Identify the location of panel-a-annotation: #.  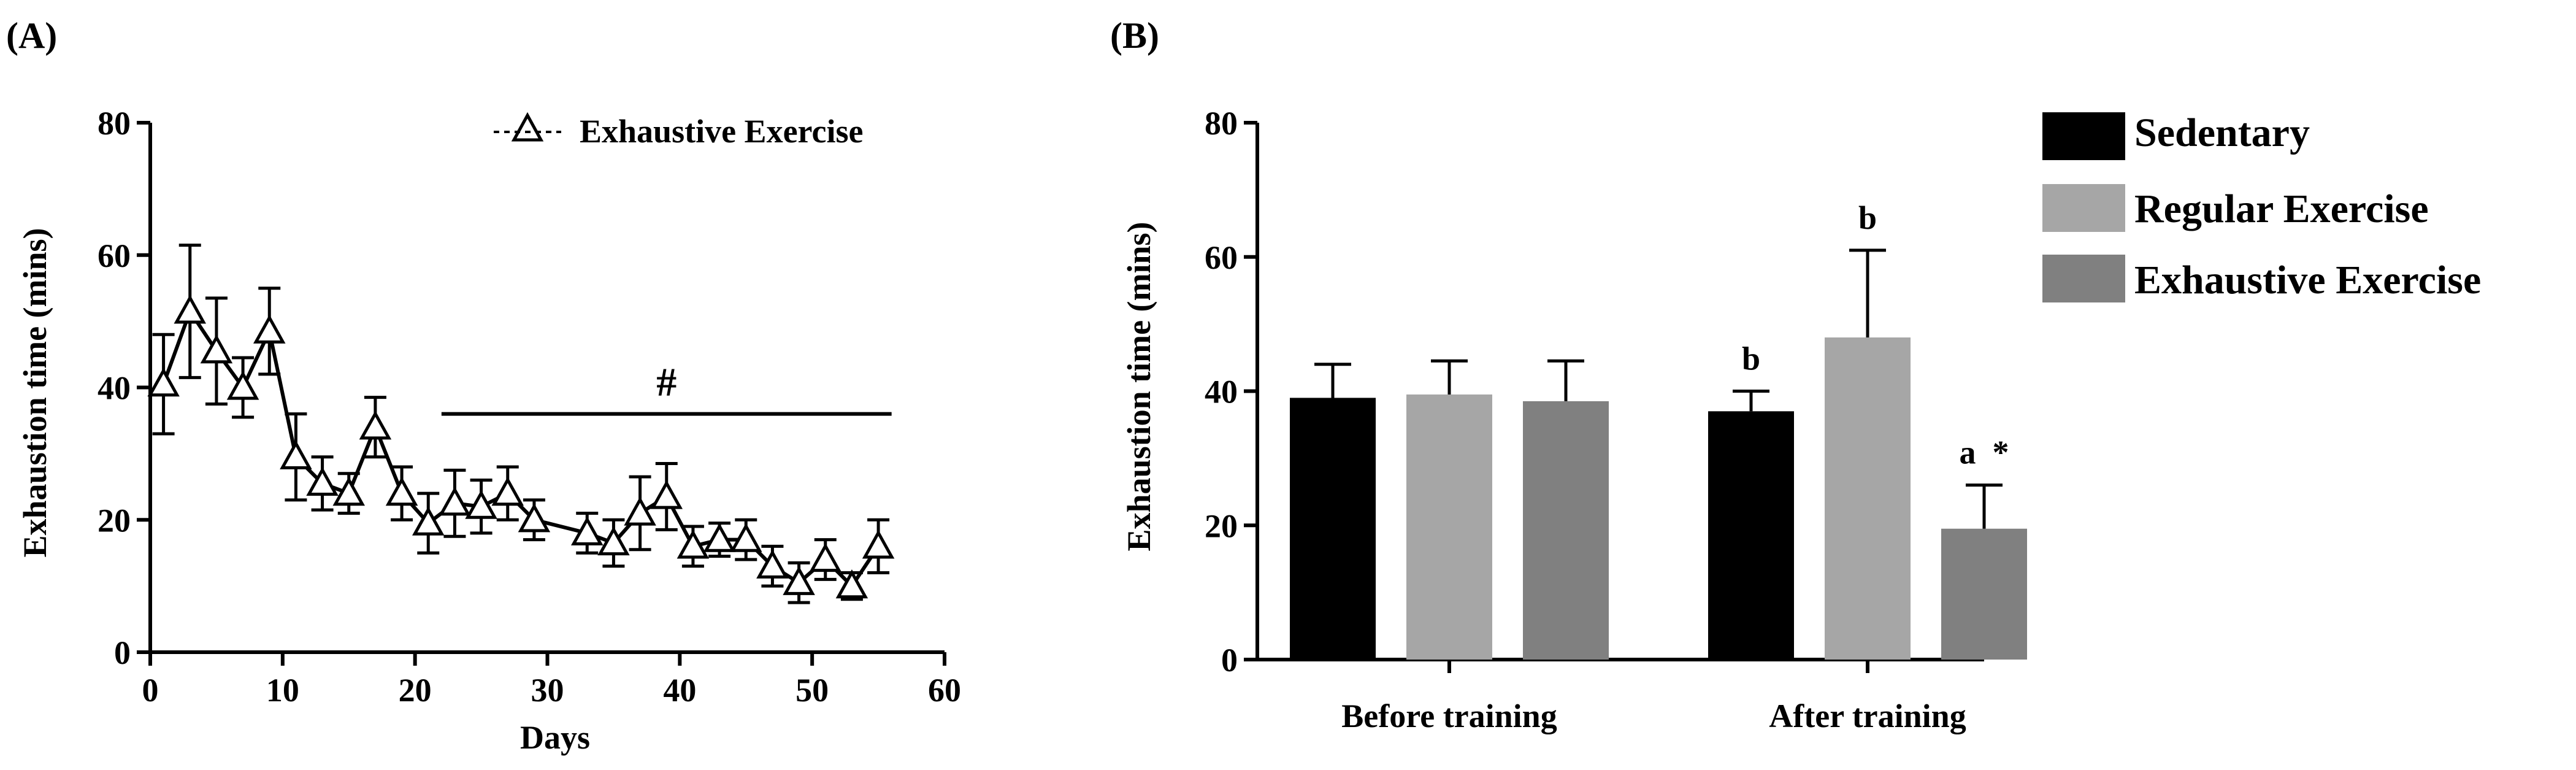
(666, 388).